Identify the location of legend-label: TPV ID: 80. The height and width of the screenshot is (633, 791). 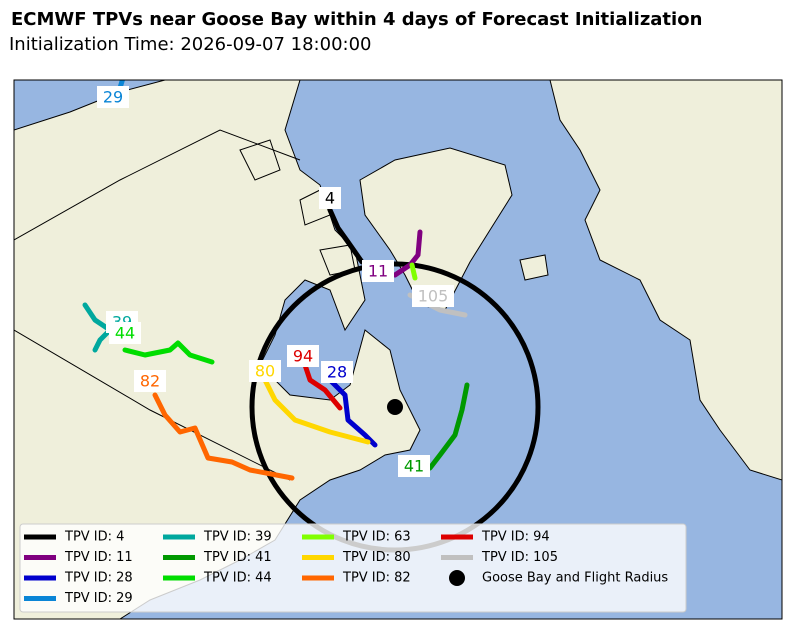
(376, 557).